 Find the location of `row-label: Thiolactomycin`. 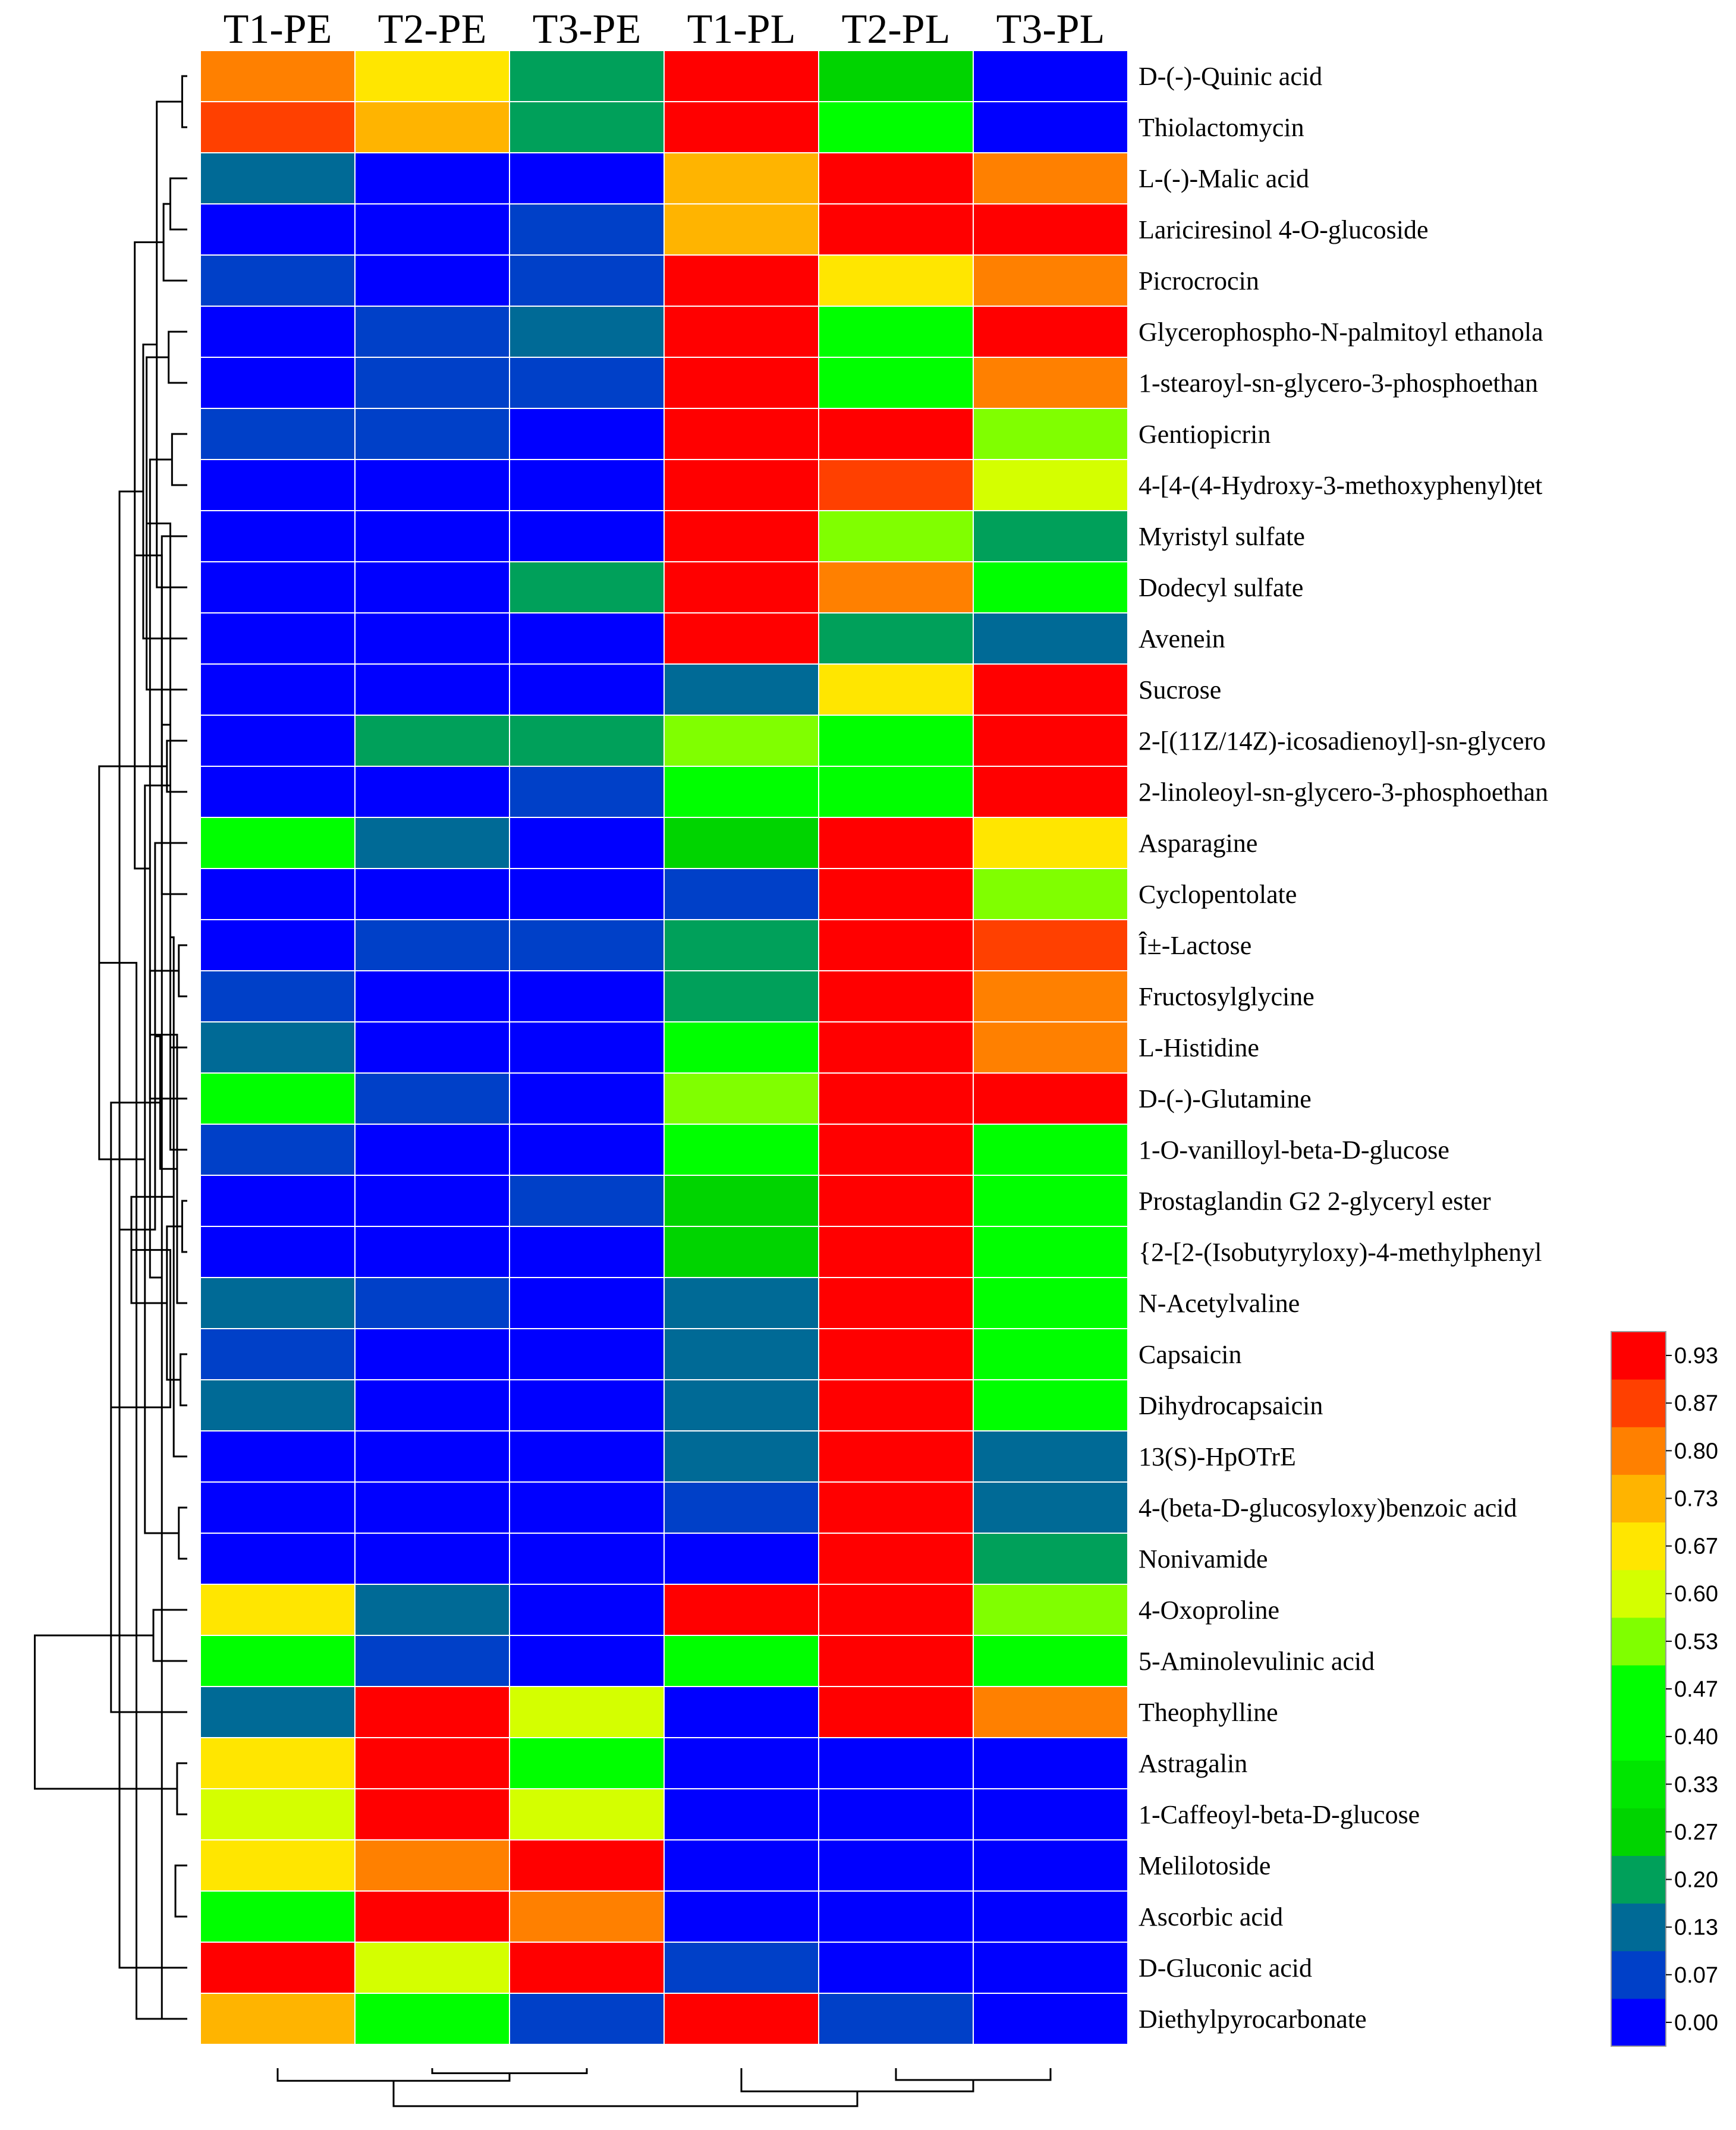

row-label: Thiolactomycin is located at coordinates (1221, 128).